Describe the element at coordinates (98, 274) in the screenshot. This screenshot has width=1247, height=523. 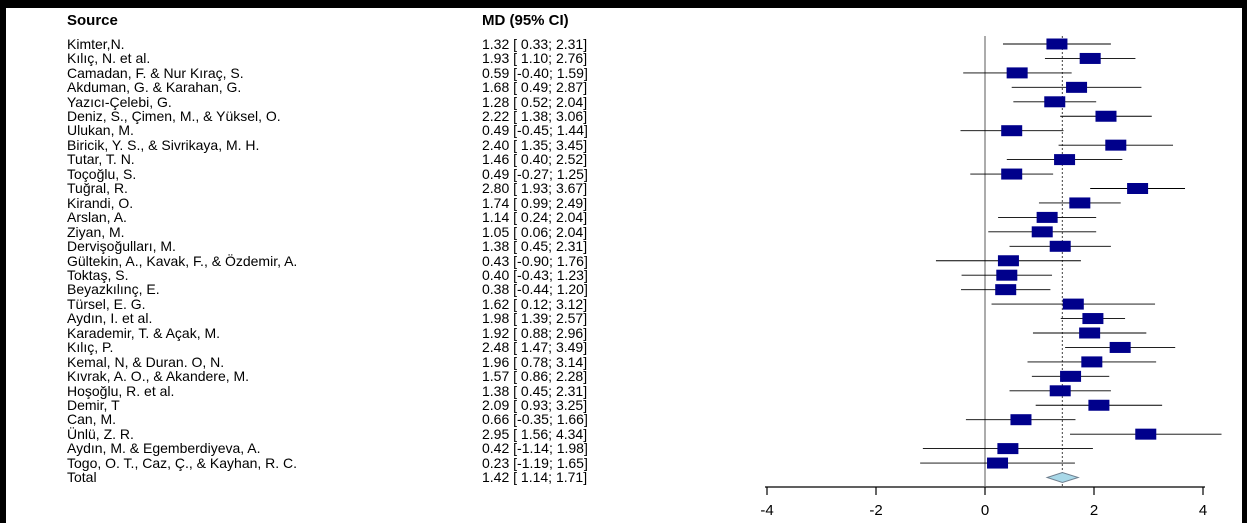
I see `study-source: Toktaş, S.` at that location.